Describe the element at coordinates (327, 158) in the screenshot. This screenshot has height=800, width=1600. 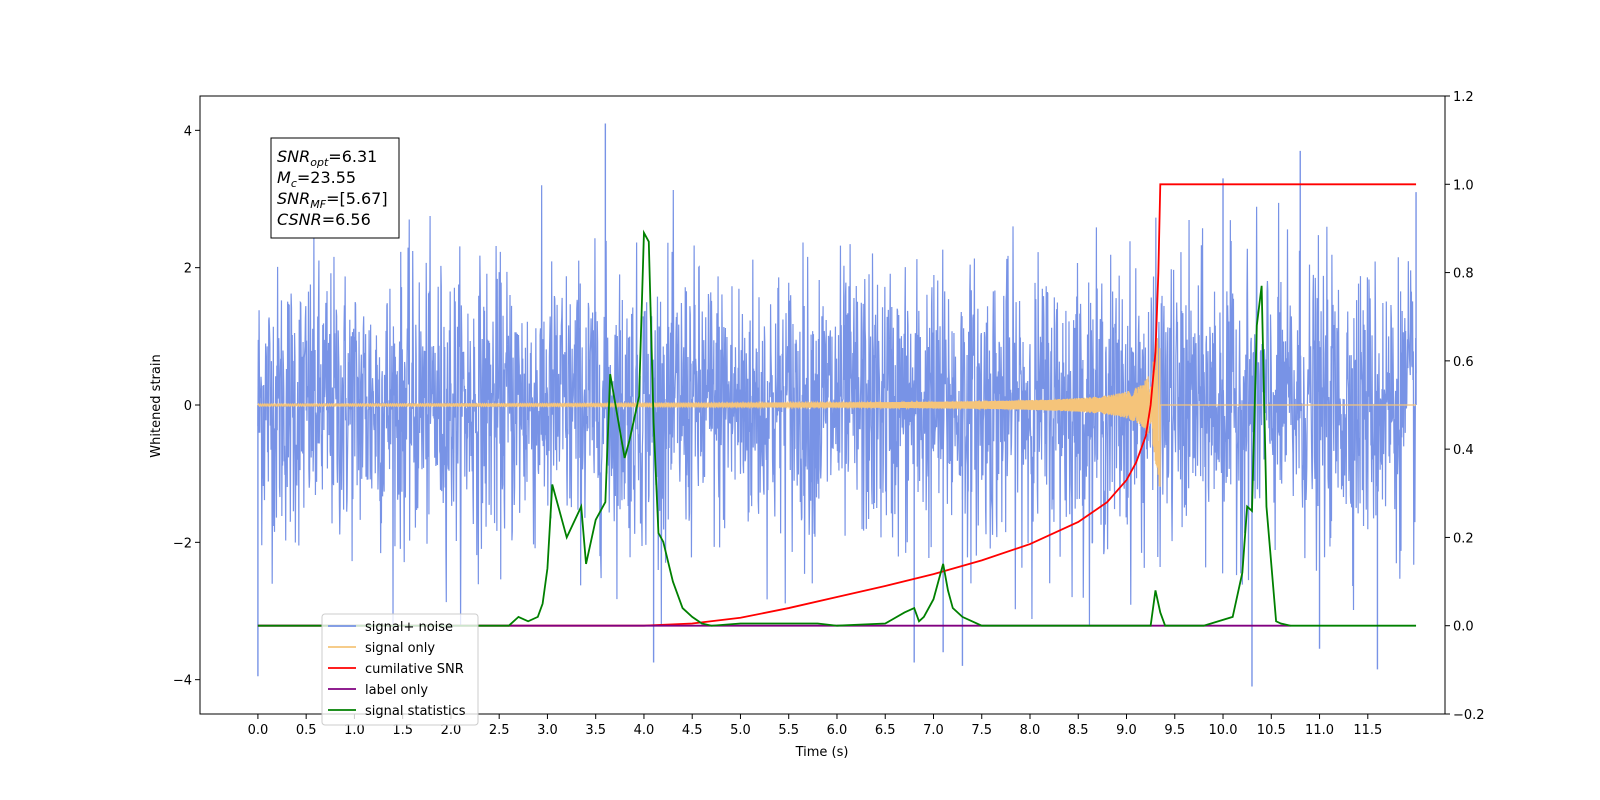
I see `annotation-line: SNRopt=6.31` at that location.